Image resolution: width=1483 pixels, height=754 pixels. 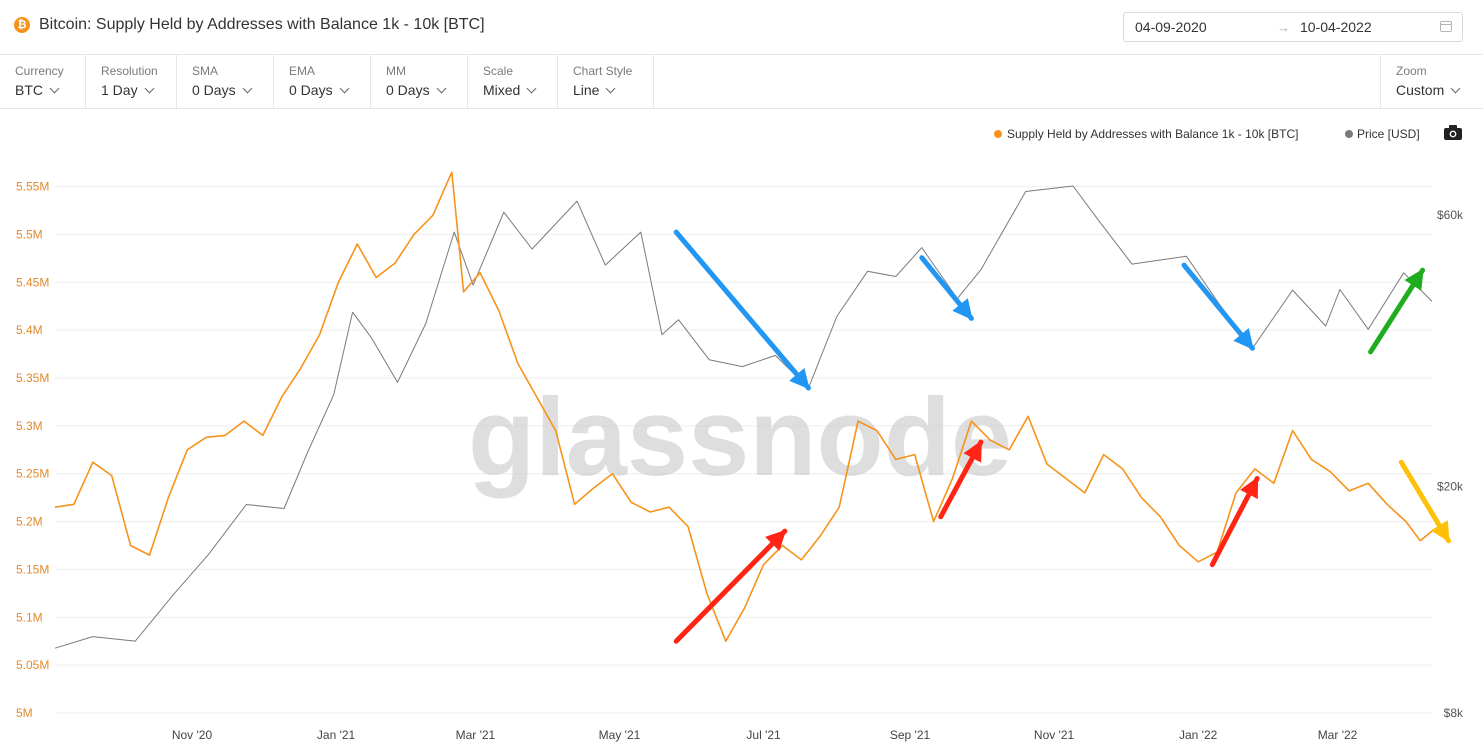 What do you see at coordinates (740, 437) in the screenshot?
I see `watermark: glassnode` at bounding box center [740, 437].